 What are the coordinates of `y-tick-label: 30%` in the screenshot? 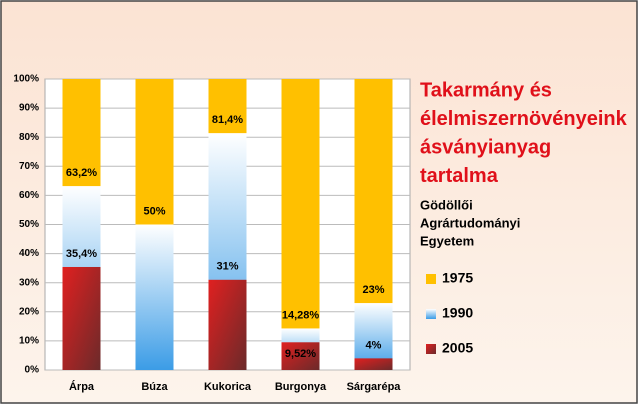 It's located at (29, 282).